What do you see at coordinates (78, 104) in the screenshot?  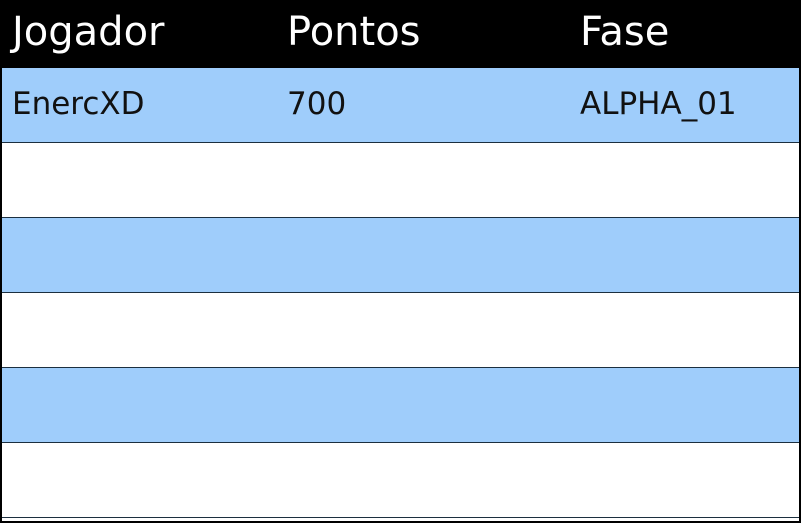 I see `cell-jogador: EnercXD` at bounding box center [78, 104].